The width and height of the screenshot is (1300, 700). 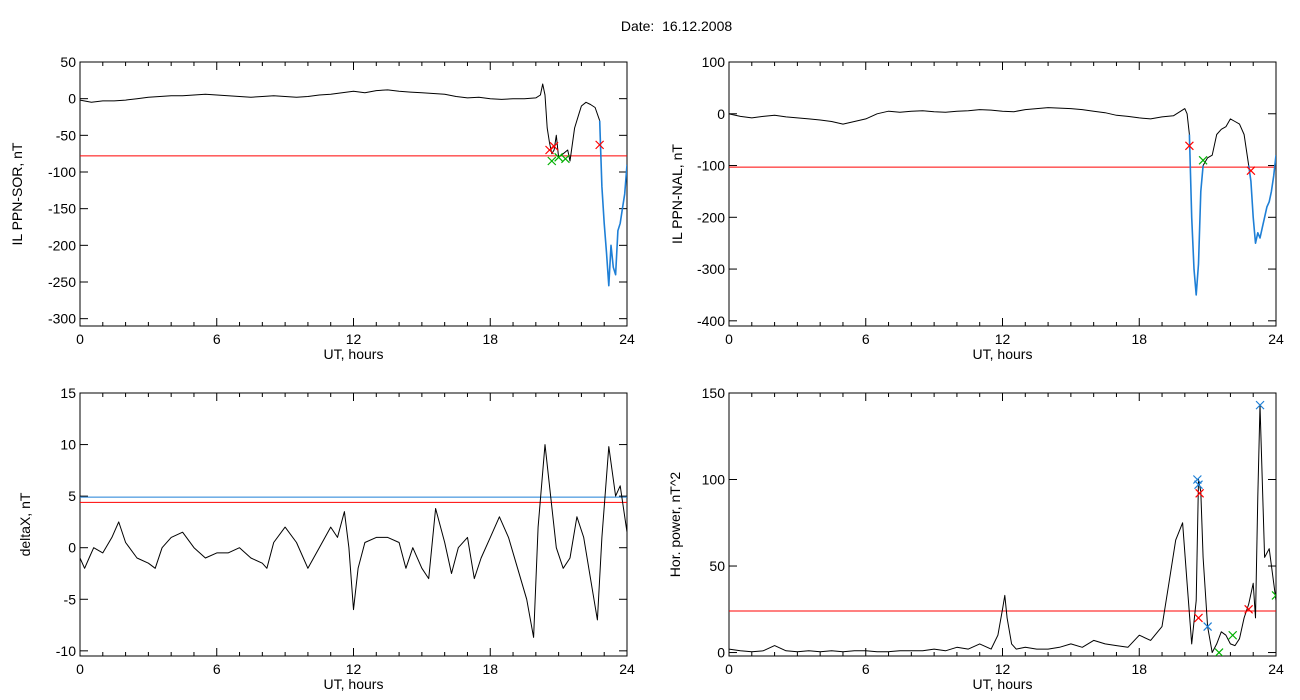 I want to click on y-tick-label: -250, so click(x=62, y=282).